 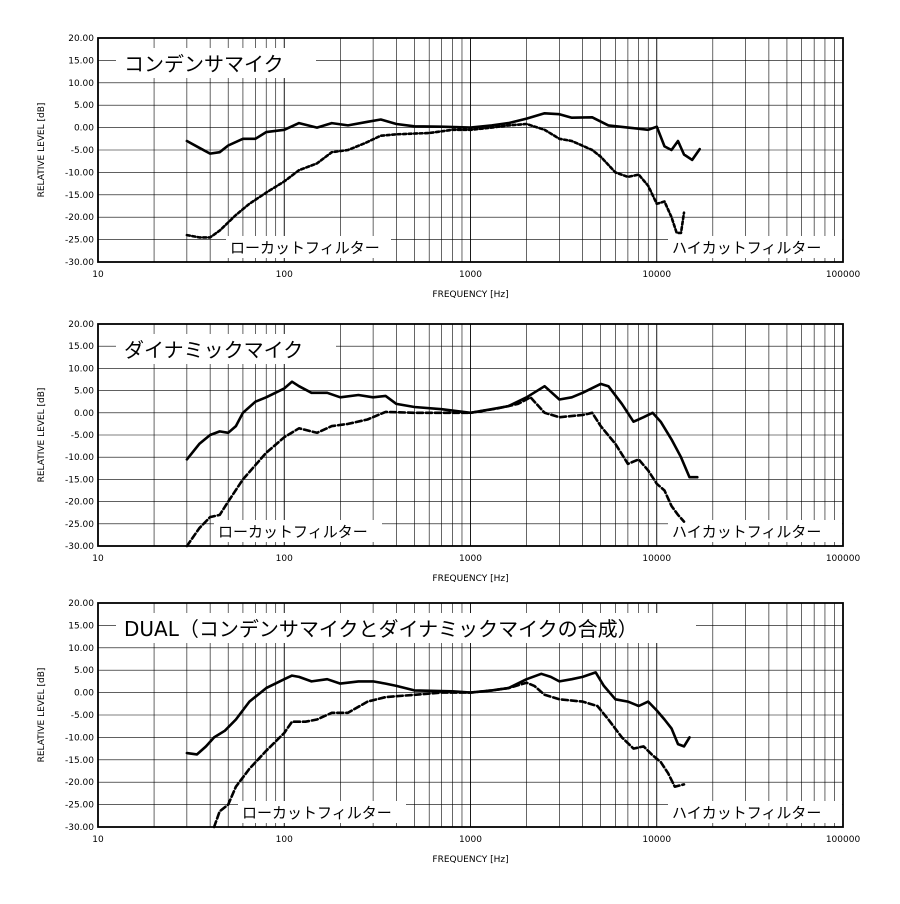 I want to click on chart-title: ダイナミックマイク, so click(x=213, y=350).